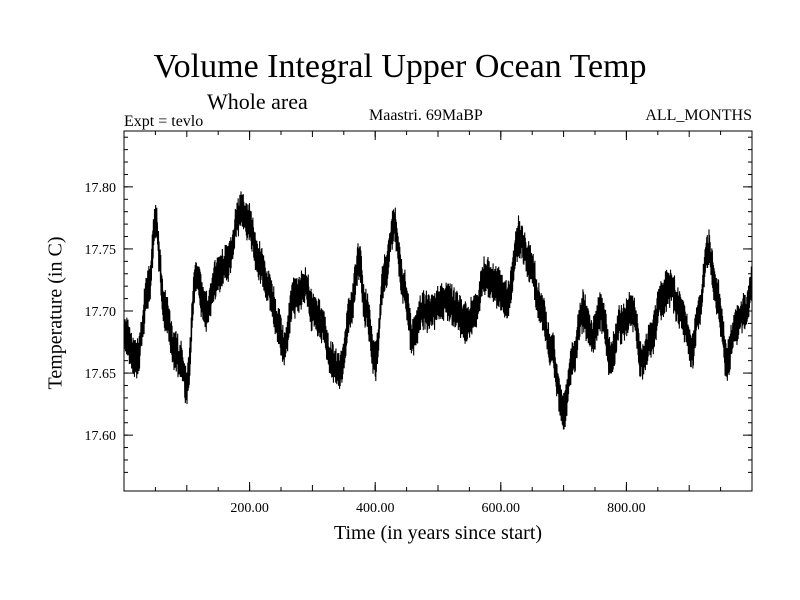 The image size is (800, 600). What do you see at coordinates (375, 508) in the screenshot?
I see `x-tick-label: 400.00` at bounding box center [375, 508].